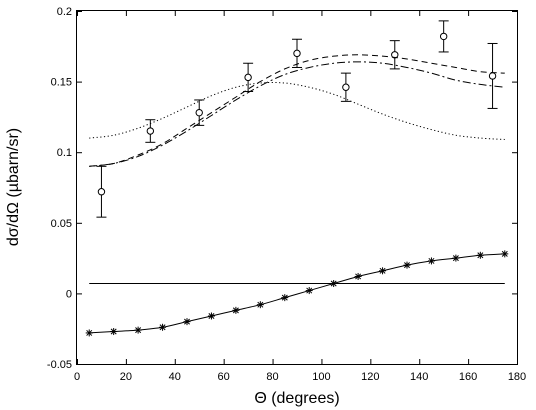  I want to click on series-line-dotted, so click(297, 110).